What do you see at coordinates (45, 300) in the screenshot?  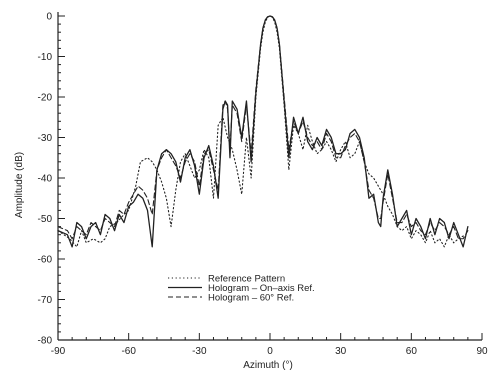 I see `y-tick-label: -70` at bounding box center [45, 300].